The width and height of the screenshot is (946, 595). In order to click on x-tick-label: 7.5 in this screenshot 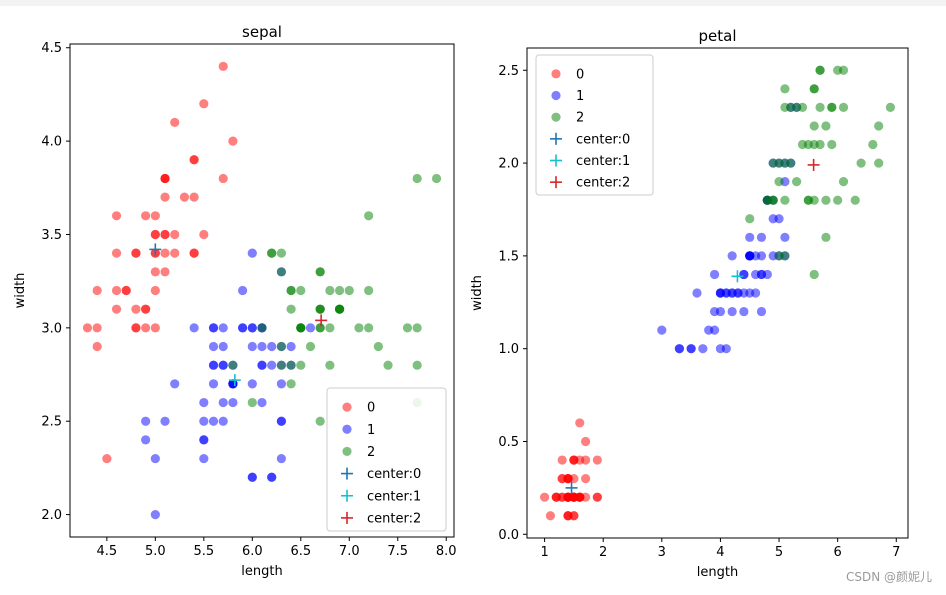, I will do `click(397, 551)`.